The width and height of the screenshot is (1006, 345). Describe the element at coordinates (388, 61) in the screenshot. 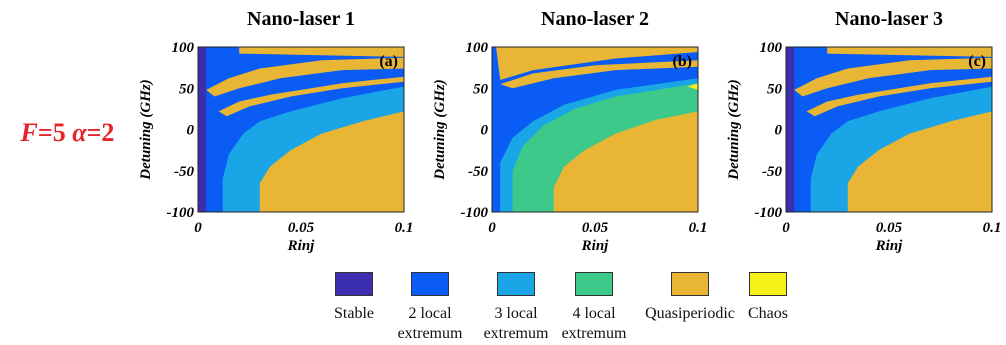

I see `panel-tag: (a)` at that location.